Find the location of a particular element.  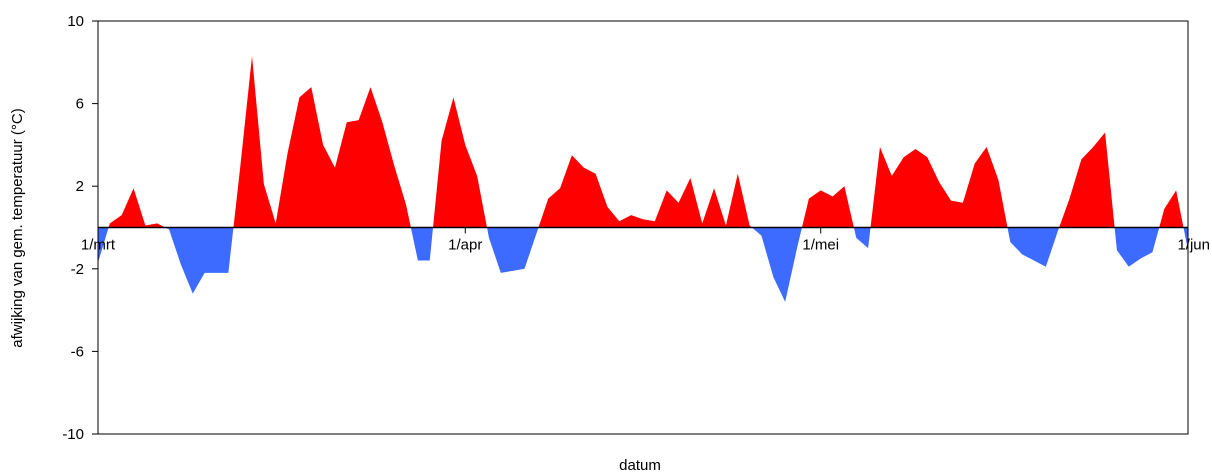

x-tick-label: 1/mei is located at coordinates (820, 245).